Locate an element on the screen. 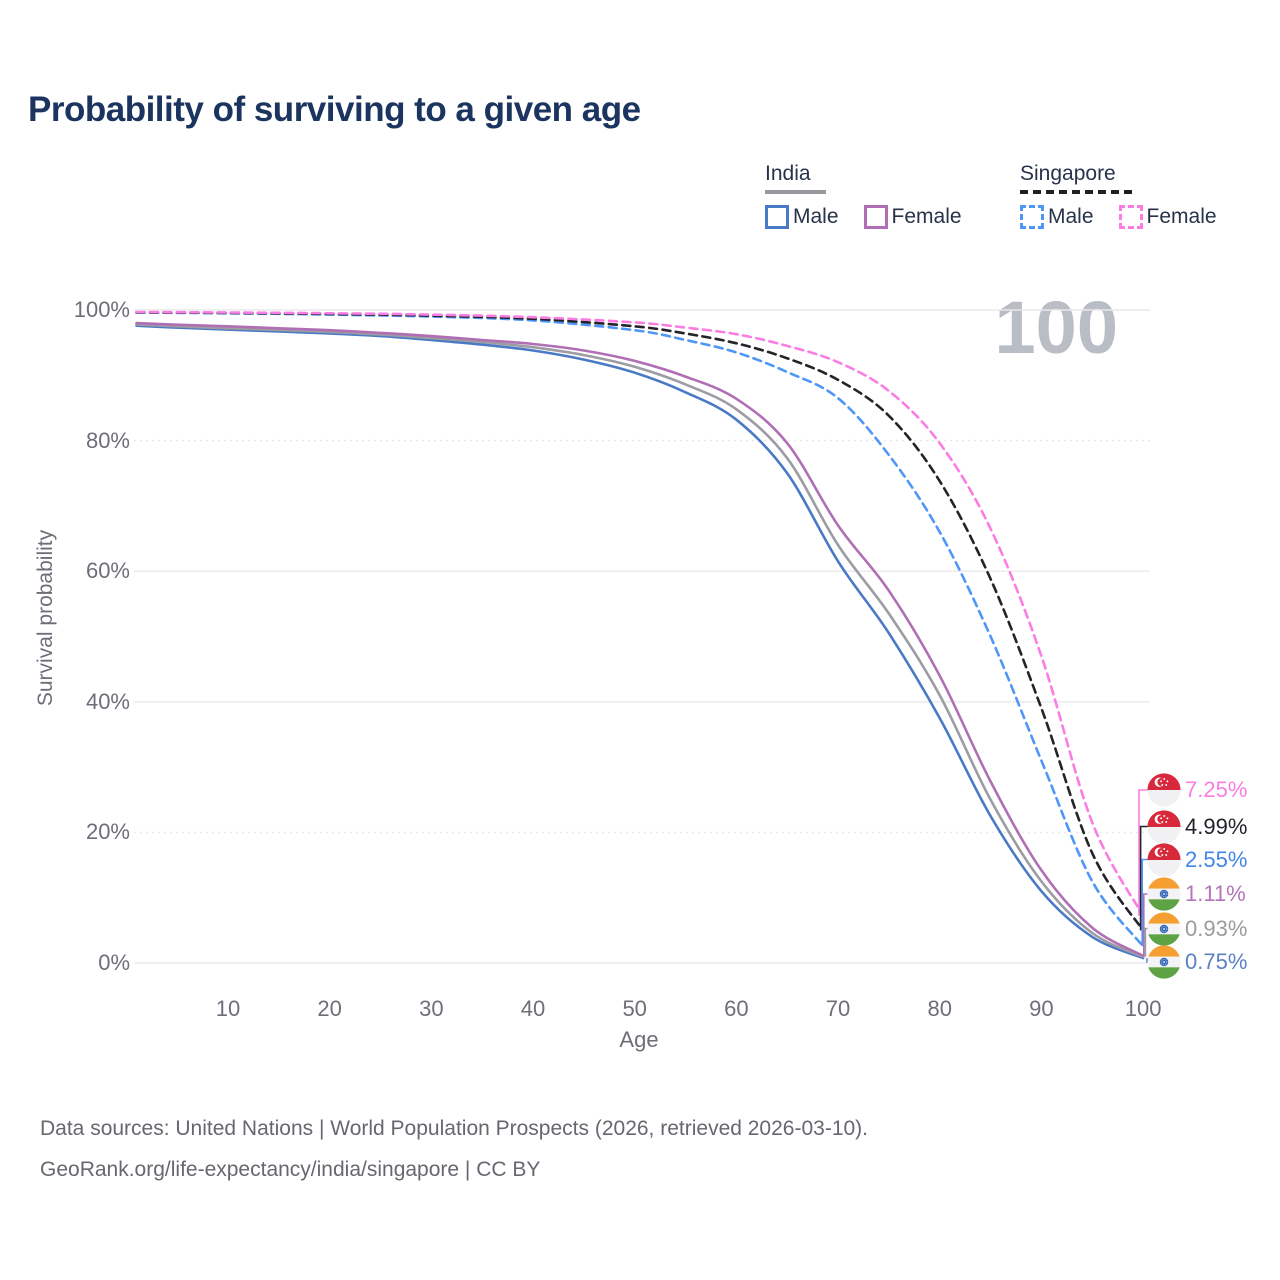 The height and width of the screenshot is (1280, 1280). legend-item-india-male: Male is located at coordinates (802, 217).